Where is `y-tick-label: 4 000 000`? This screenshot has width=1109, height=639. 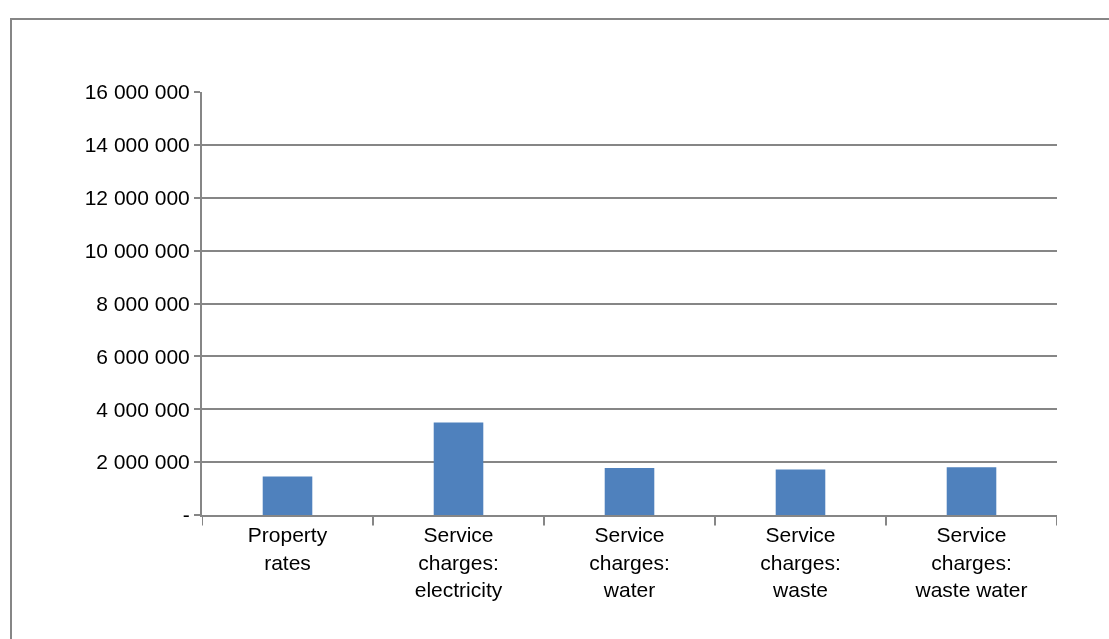 y-tick-label: 4 000 000 is located at coordinates (143, 409).